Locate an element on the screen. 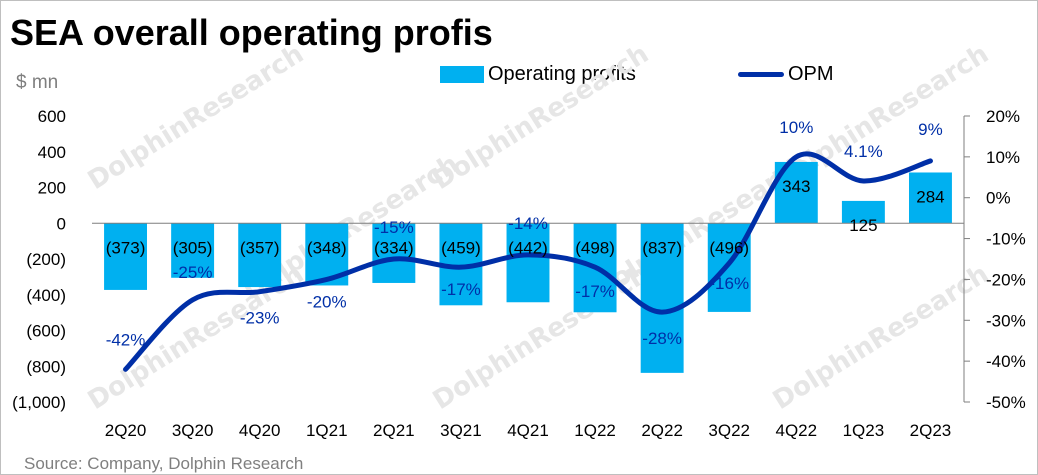  bar-data-label: 284 is located at coordinates (930, 196).